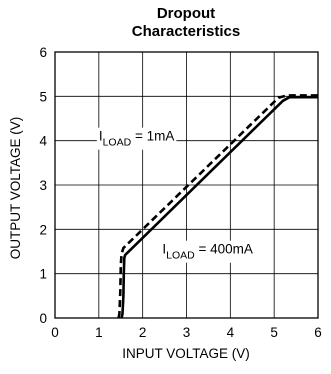 The image size is (331, 374). What do you see at coordinates (43, 141) in the screenshot?
I see `y-tick-label: 4` at bounding box center [43, 141].